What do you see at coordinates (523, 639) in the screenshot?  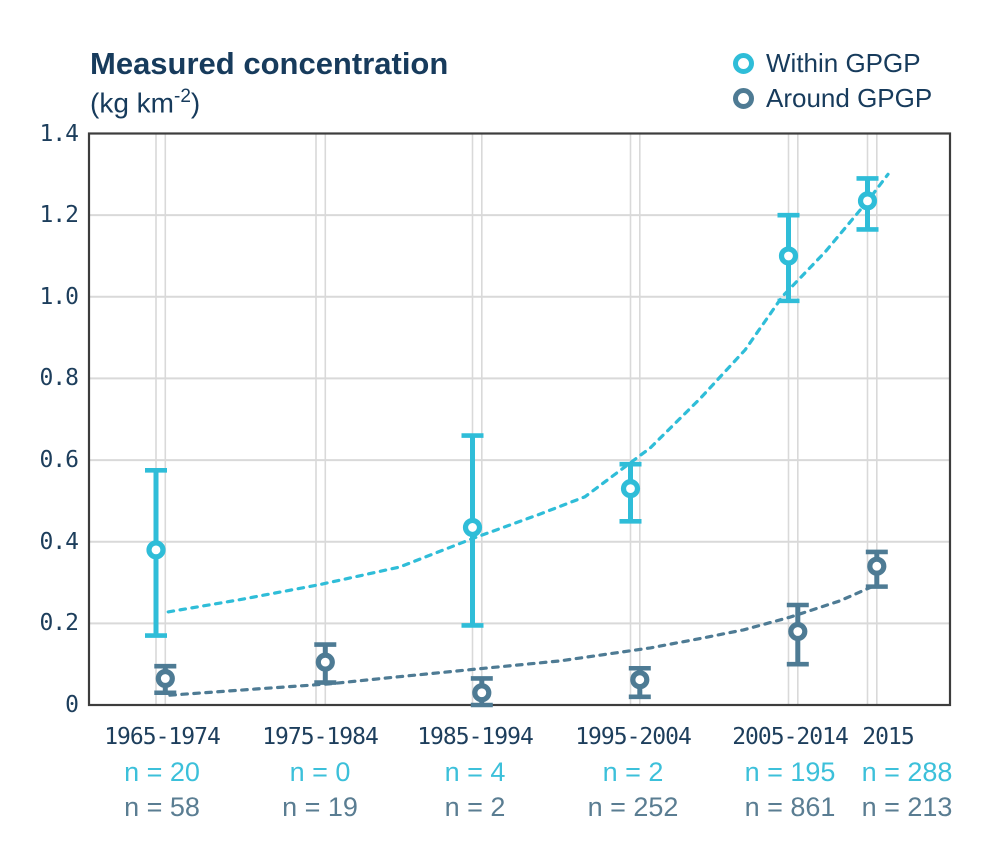 I see `trend-line-around` at bounding box center [523, 639].